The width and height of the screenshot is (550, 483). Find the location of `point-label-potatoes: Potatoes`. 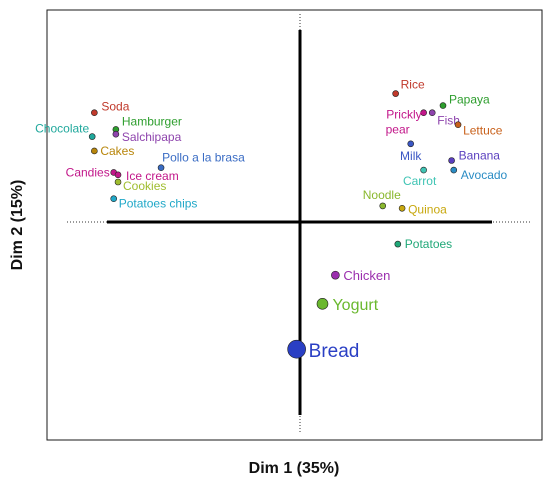

point-label-potatoes: Potatoes is located at coordinates (428, 244).